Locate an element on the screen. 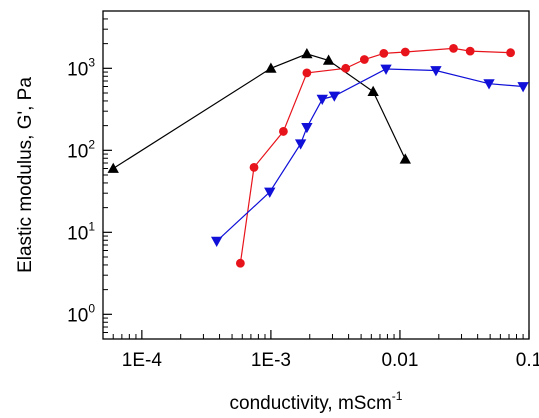 The image size is (539, 418). x-tick-label: 0.01 is located at coordinates (399, 360).